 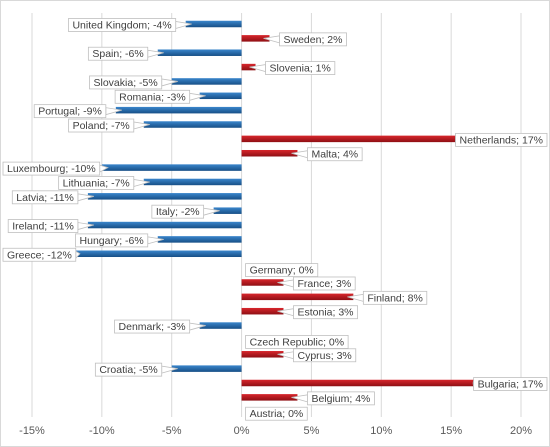 I want to click on data-label-czech-republic: Czech Republic; 0%, so click(x=297, y=342).